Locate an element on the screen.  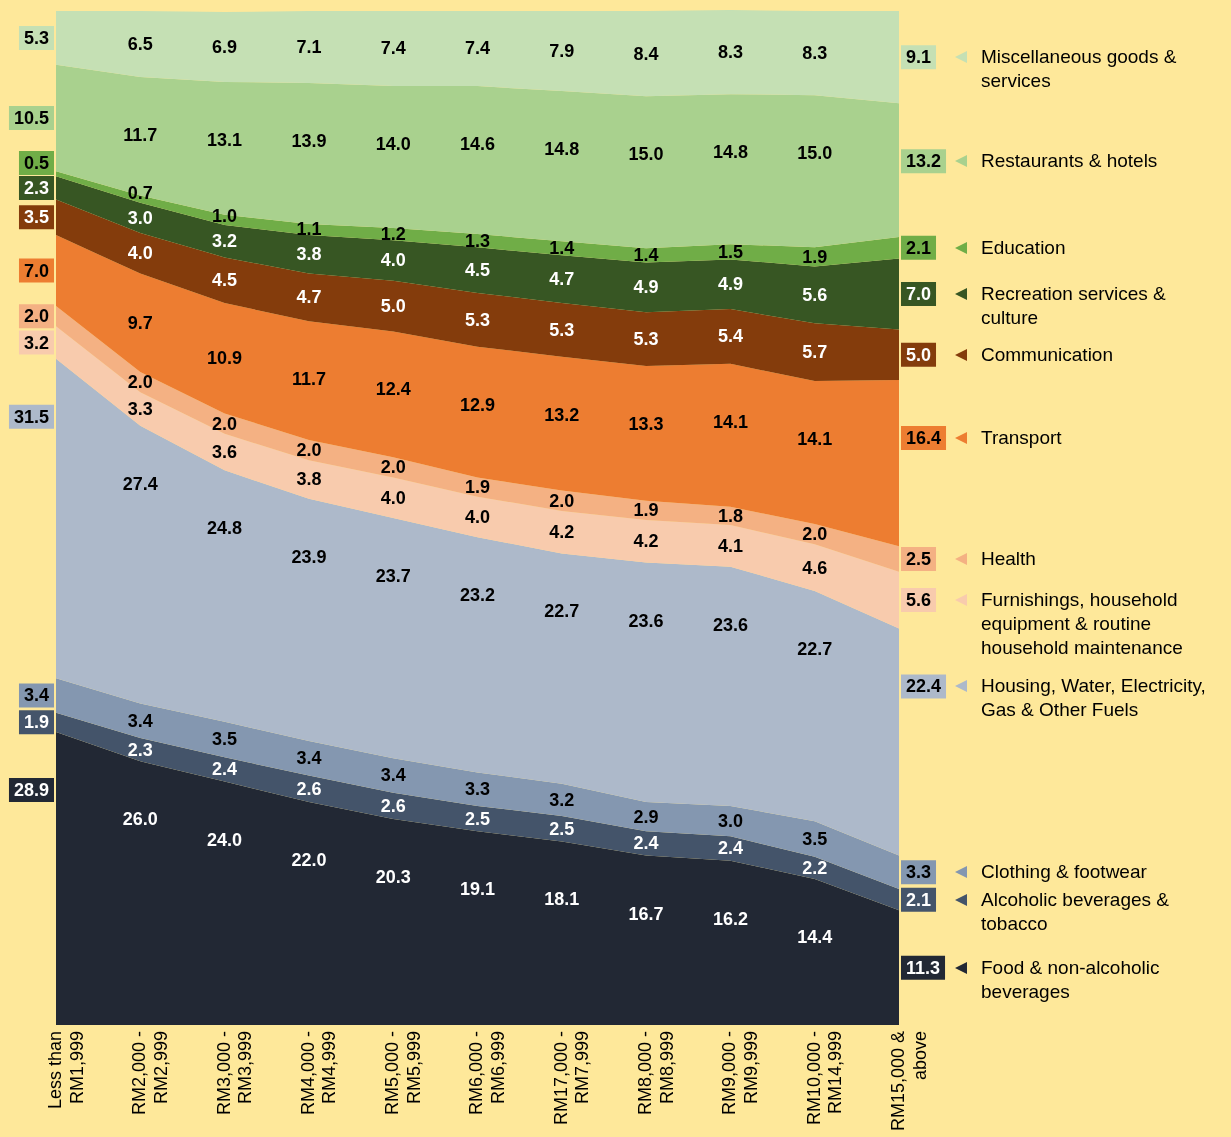
data-label: 6.9 is located at coordinates (225, 46).